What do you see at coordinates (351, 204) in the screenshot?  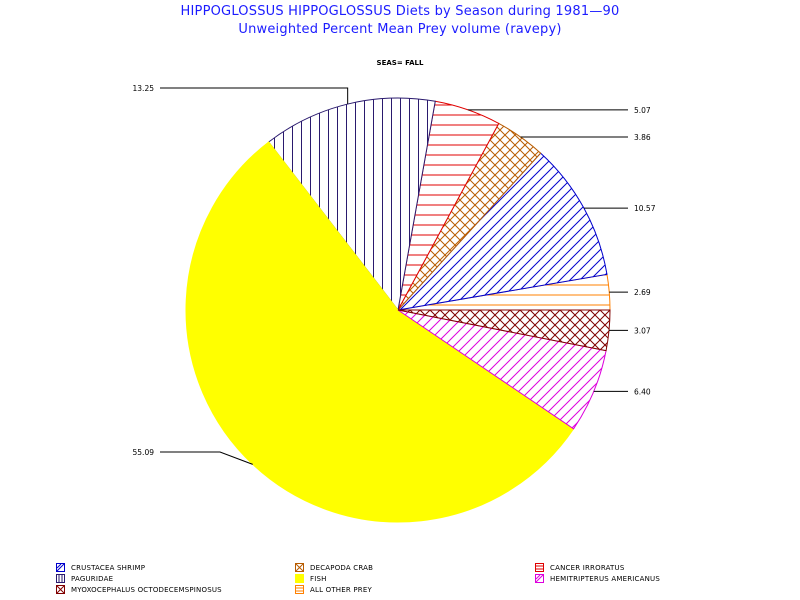 I see `pie-slice-paguridae` at bounding box center [351, 204].